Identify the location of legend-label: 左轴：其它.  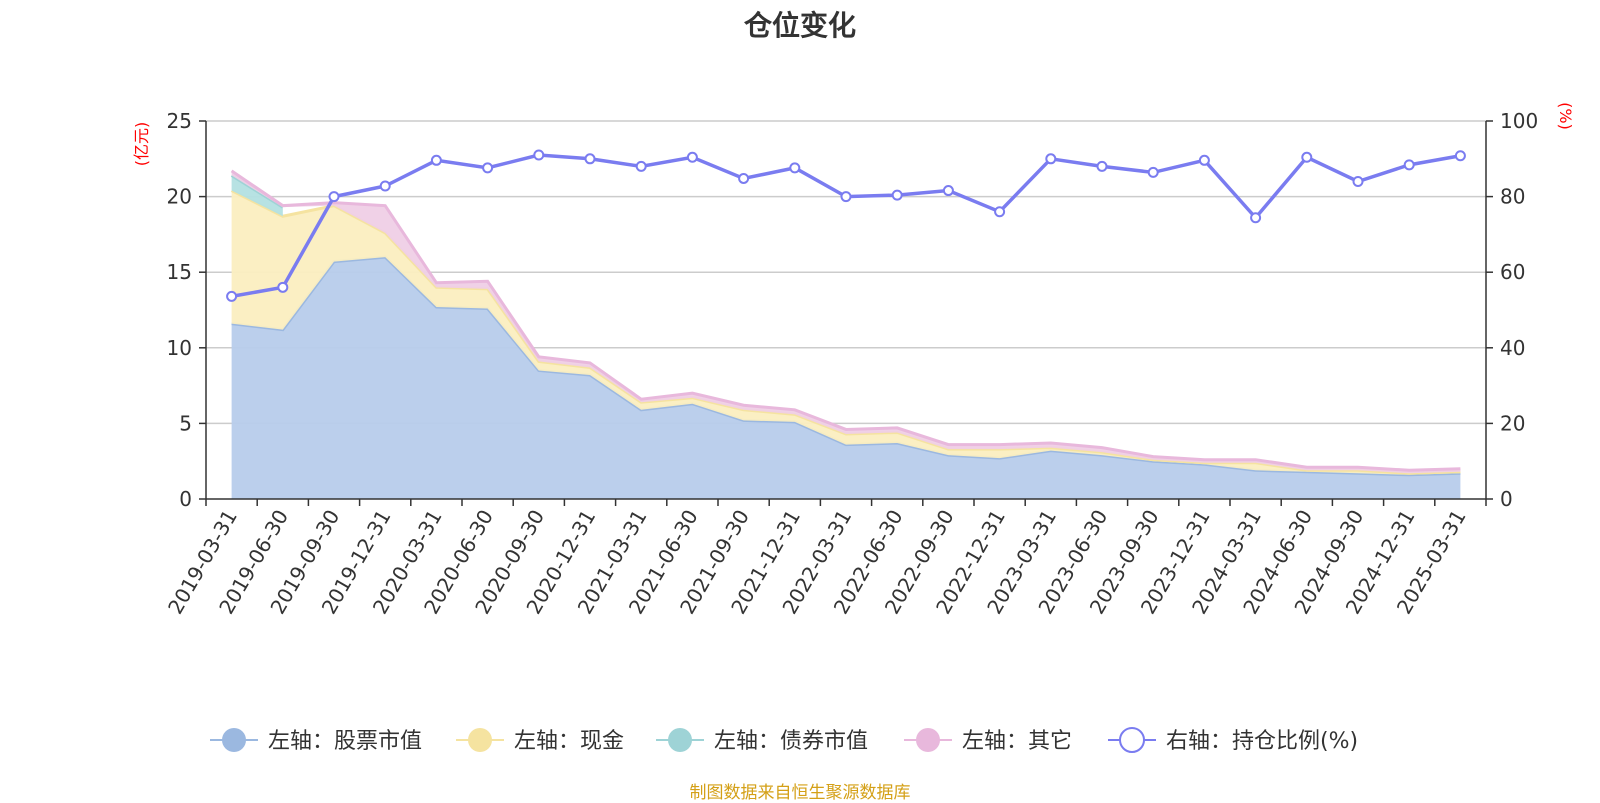
(1017, 741).